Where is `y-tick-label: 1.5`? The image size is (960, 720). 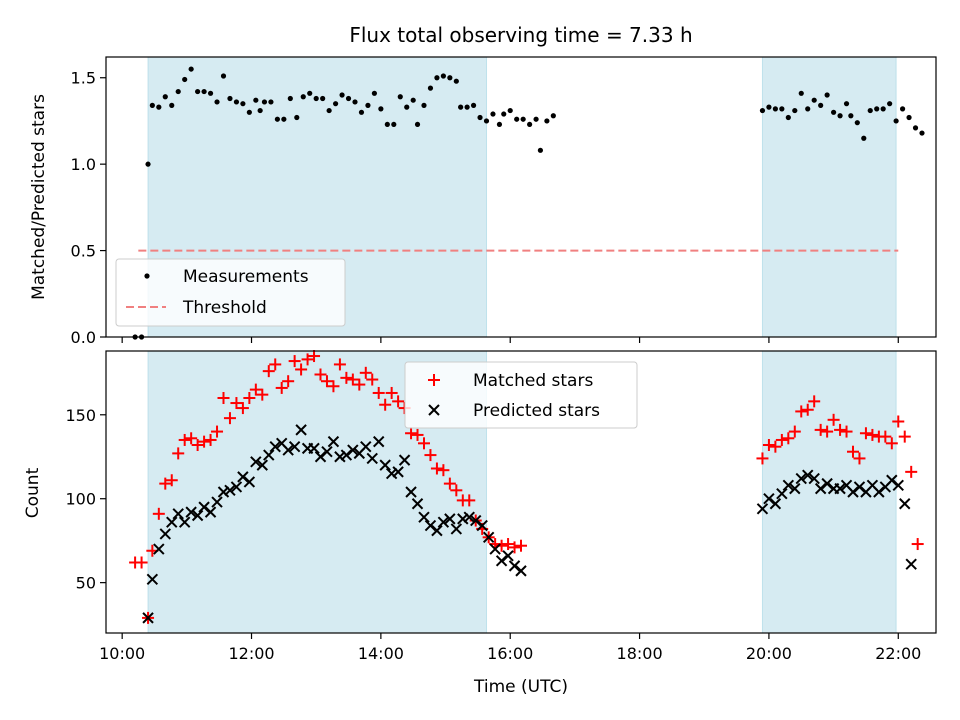
y-tick-label: 1.5 is located at coordinates (83, 78).